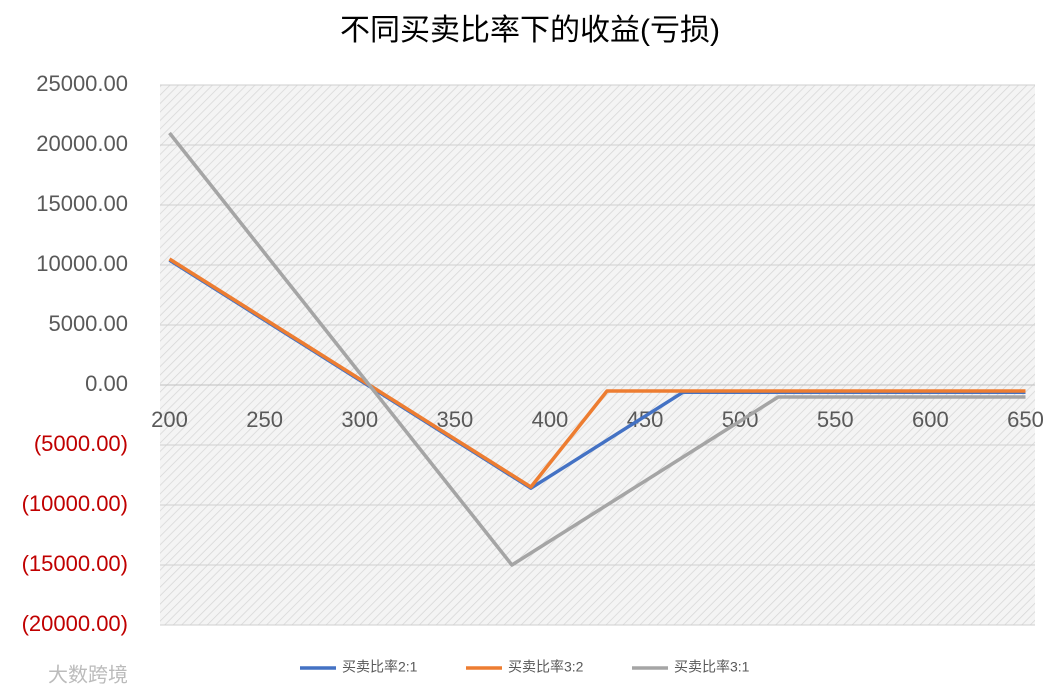 The width and height of the screenshot is (1054, 694). Describe the element at coordinates (530, 30) in the screenshot. I see `chart-title: 不同买卖比率下的收益(亏损)` at that location.